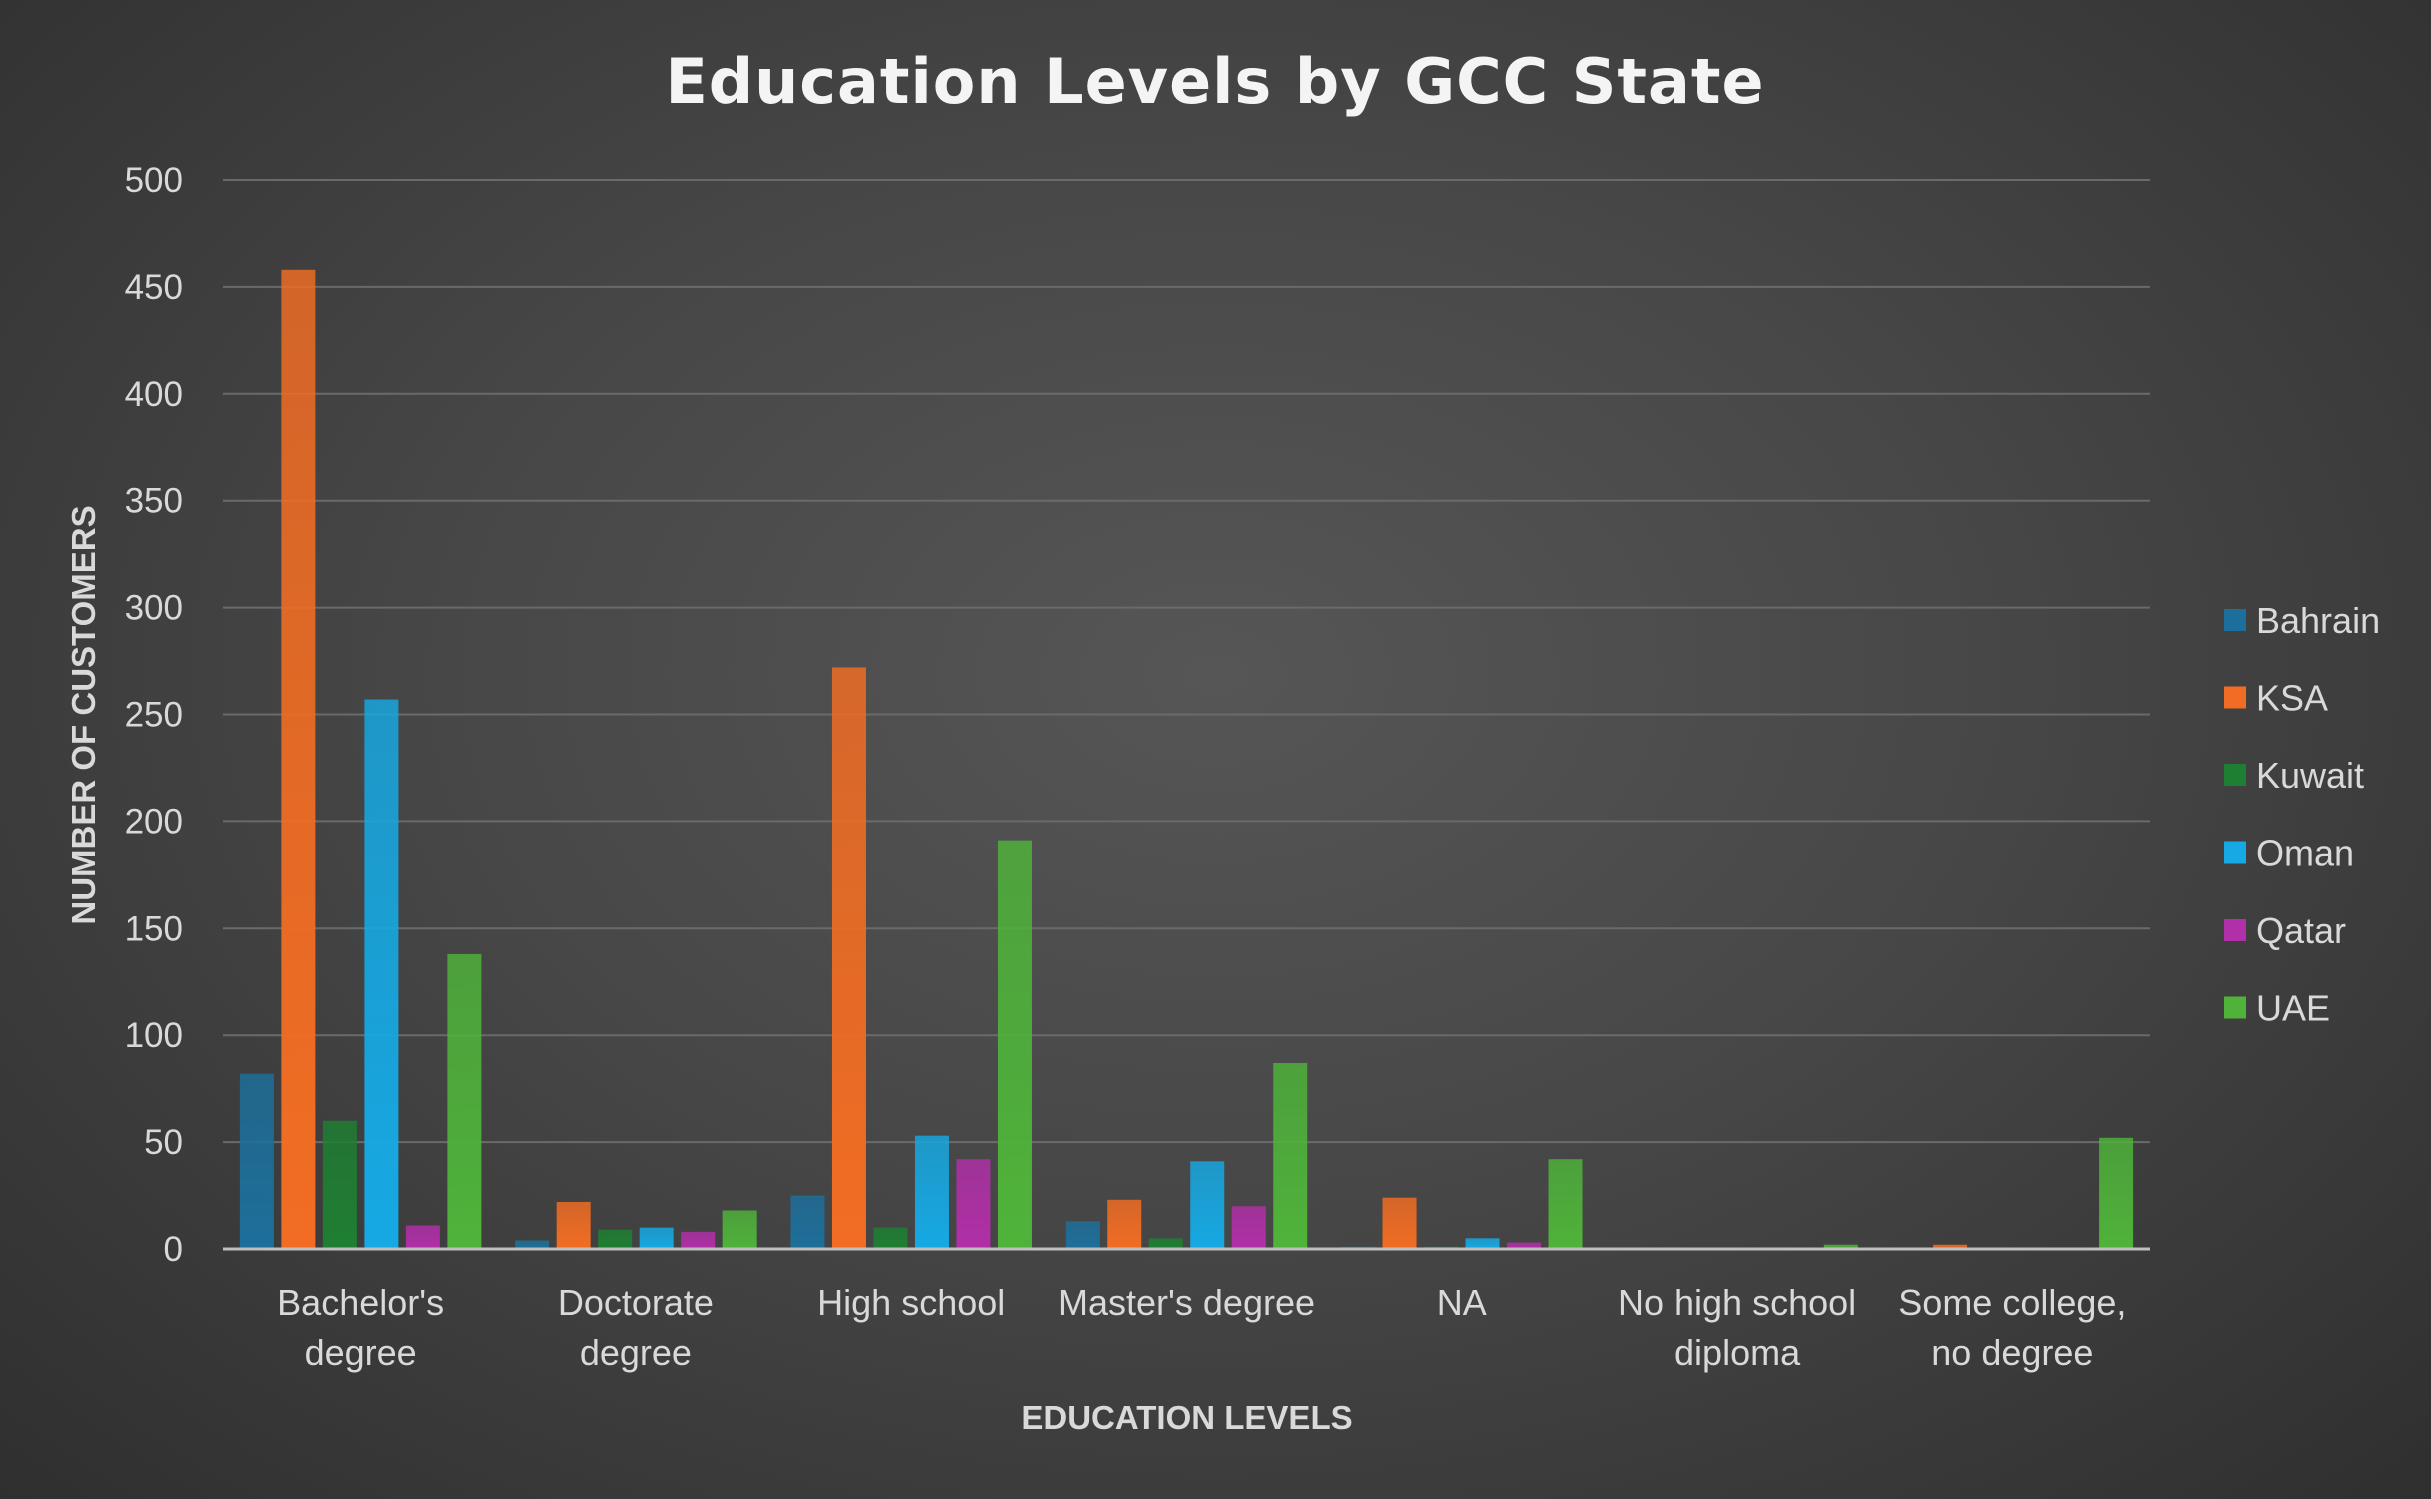  What do you see at coordinates (2012, 1327) in the screenshot?
I see `x-category-label: Some college, no degree` at bounding box center [2012, 1327].